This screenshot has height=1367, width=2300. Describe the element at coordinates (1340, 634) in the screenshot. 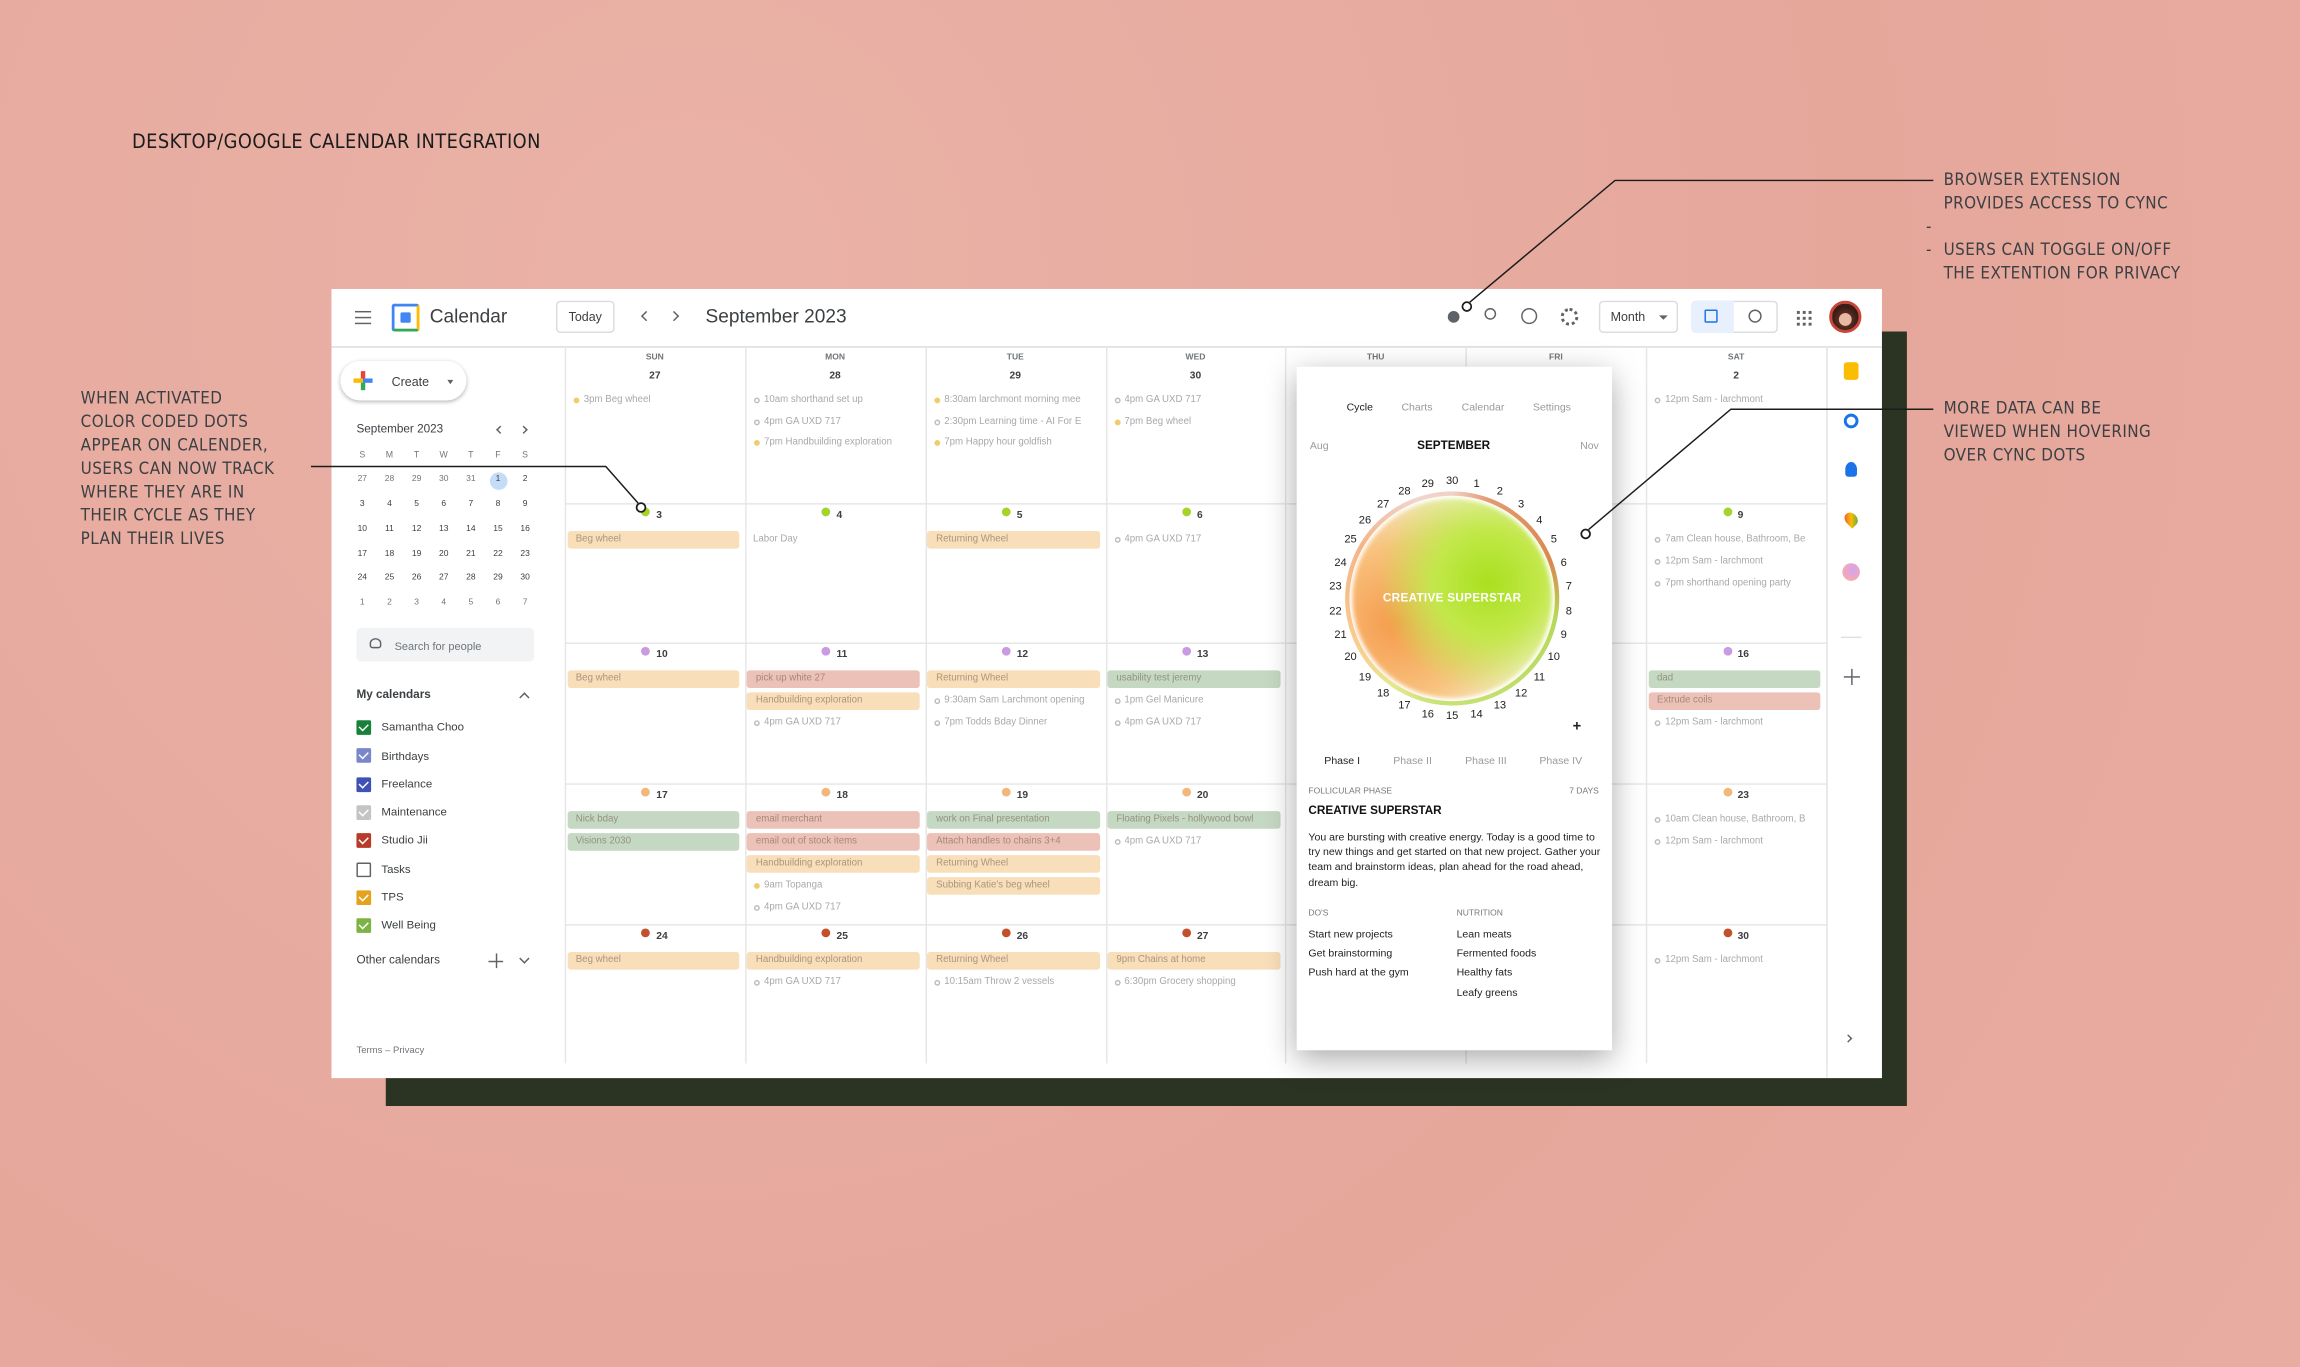

I see `ring-day: 21` at that location.